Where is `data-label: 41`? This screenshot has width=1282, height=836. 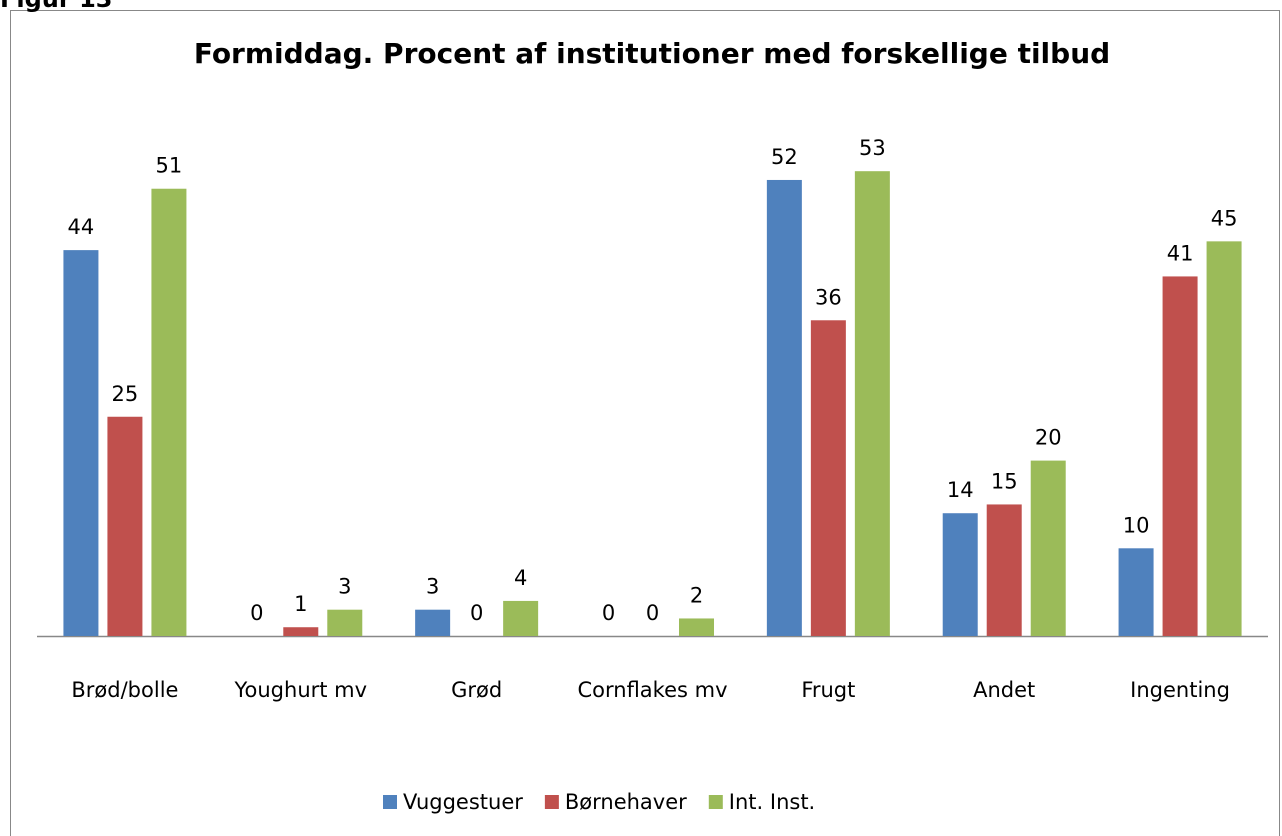 data-label: 41 is located at coordinates (1180, 253).